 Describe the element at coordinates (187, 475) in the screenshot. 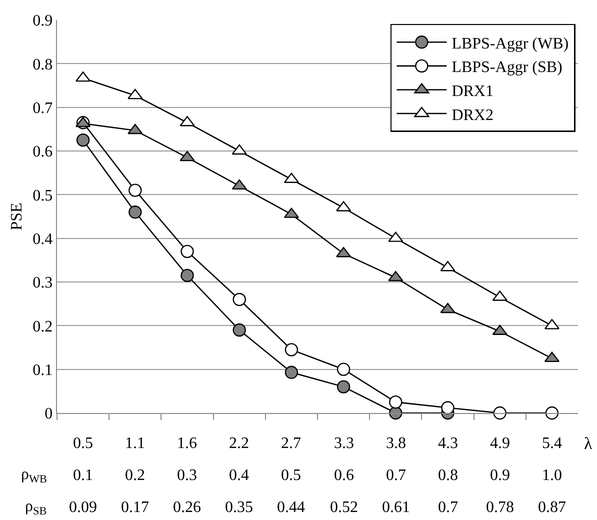

I see `x-tick-label: 1.6 0.3 0.26` at that location.